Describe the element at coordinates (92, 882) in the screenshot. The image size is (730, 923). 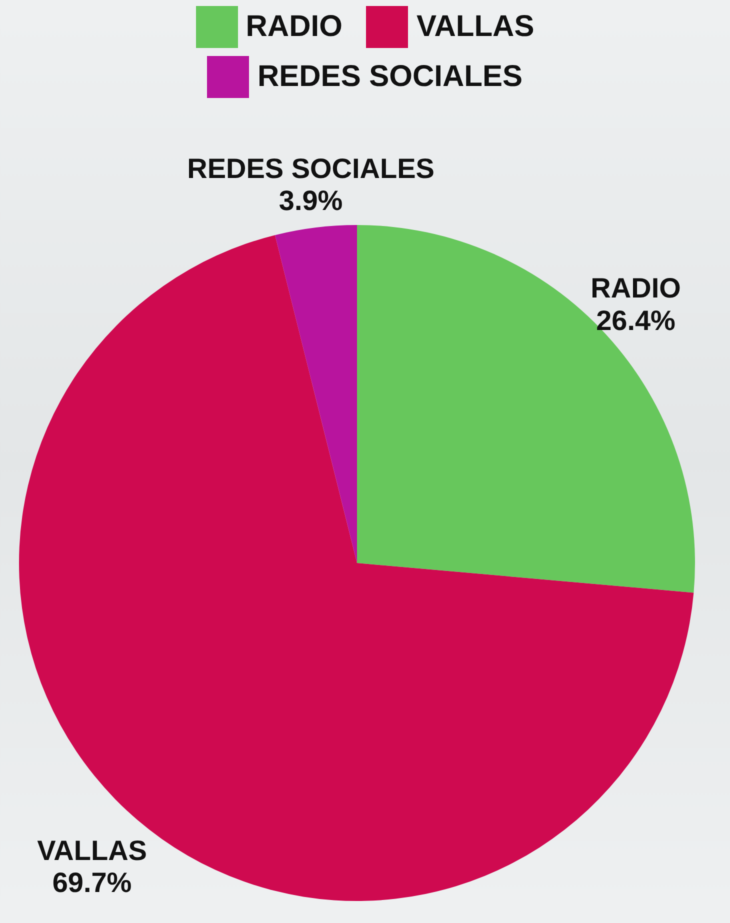
I see `data-label: 69.7%` at that location.